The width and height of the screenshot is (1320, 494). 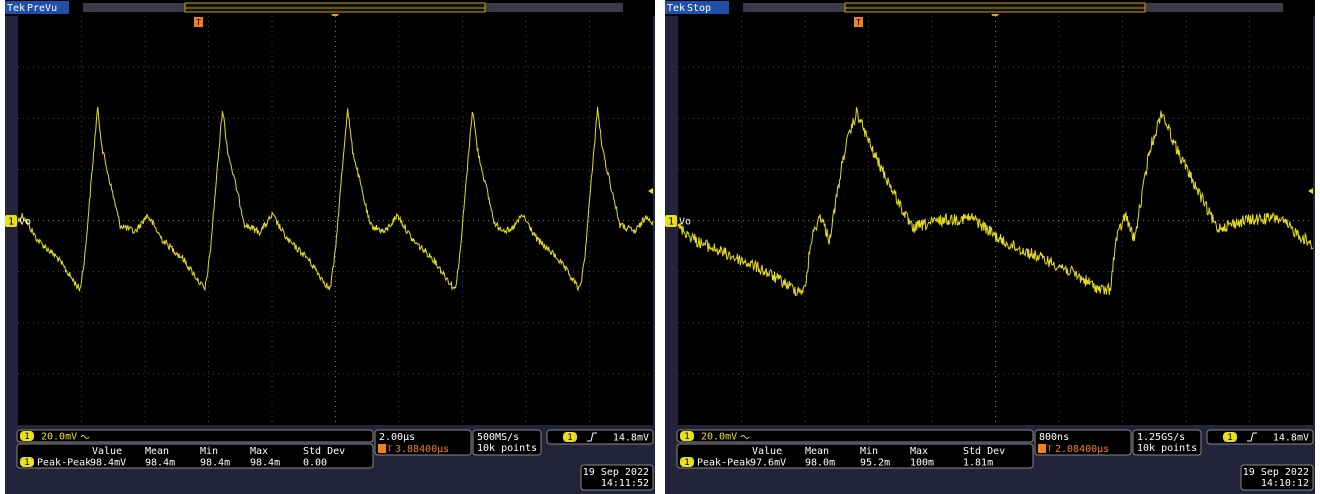 What do you see at coordinates (1082, 449) in the screenshot?
I see `trigger-position: 2.08400µs` at bounding box center [1082, 449].